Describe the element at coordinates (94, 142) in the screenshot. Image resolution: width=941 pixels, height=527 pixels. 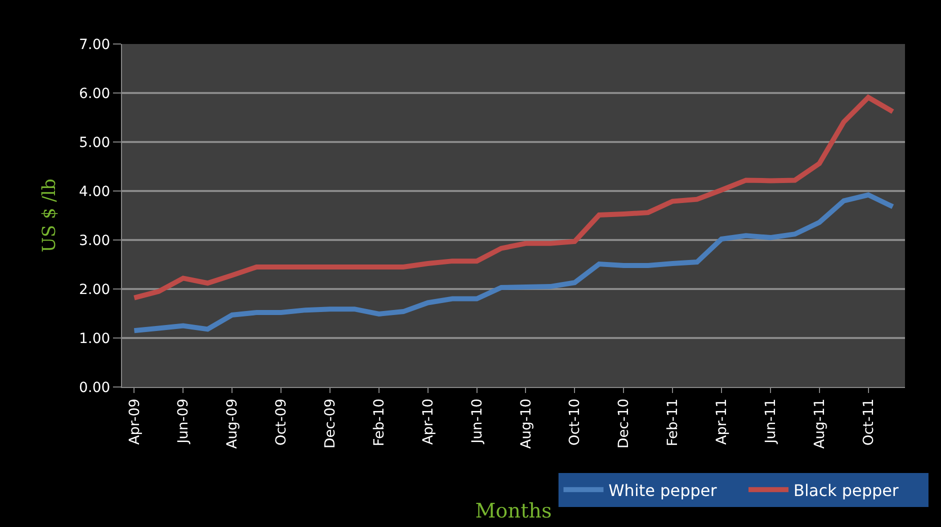
I see `y-tick-label: 5.00` at that location.